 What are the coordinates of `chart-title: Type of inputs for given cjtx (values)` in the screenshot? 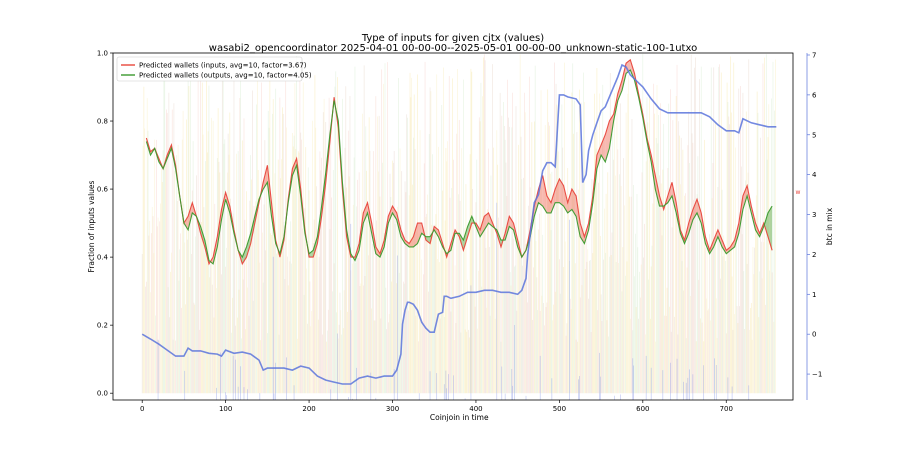 It's located at (452, 38).